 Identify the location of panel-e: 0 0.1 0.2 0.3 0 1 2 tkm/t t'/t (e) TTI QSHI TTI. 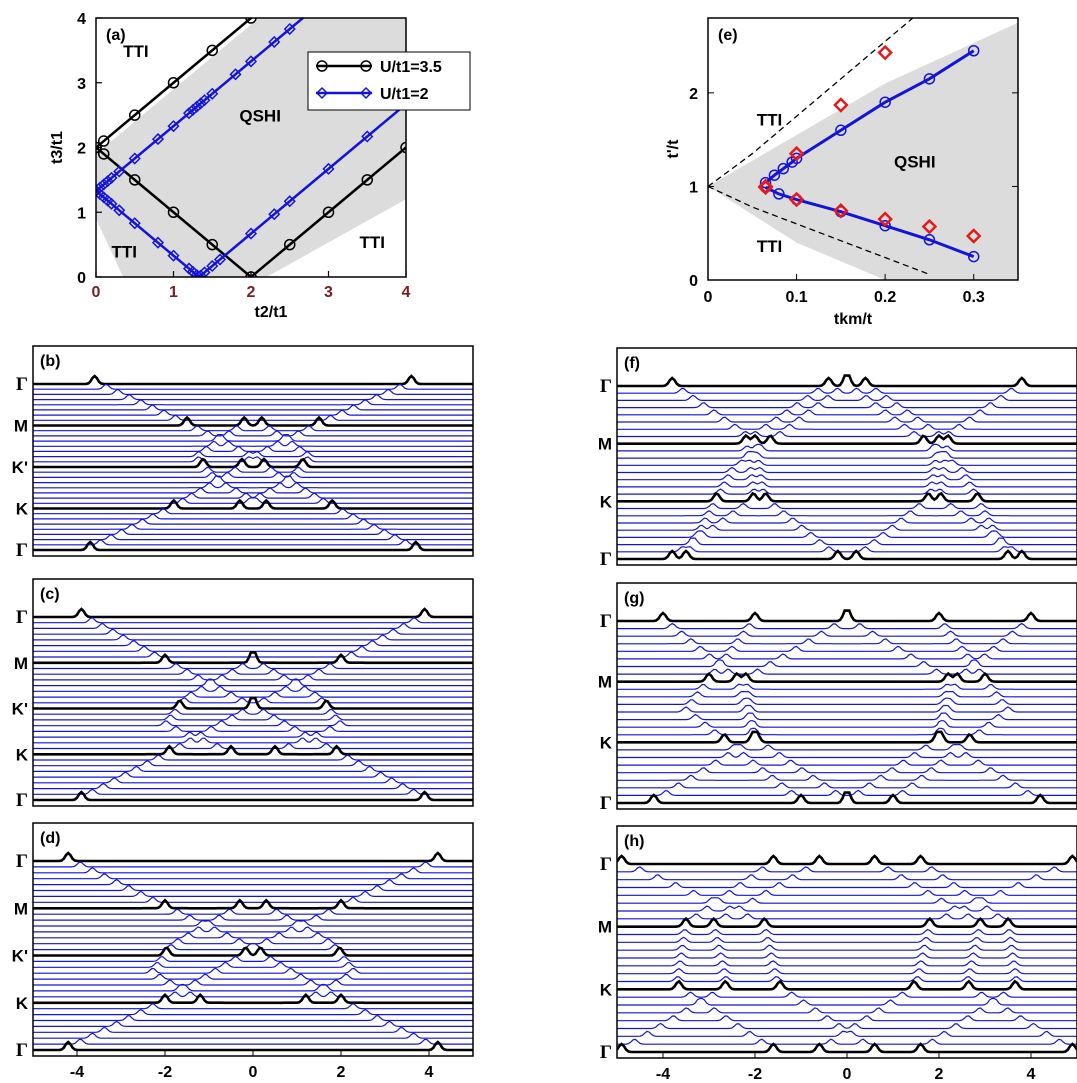
(842, 172).